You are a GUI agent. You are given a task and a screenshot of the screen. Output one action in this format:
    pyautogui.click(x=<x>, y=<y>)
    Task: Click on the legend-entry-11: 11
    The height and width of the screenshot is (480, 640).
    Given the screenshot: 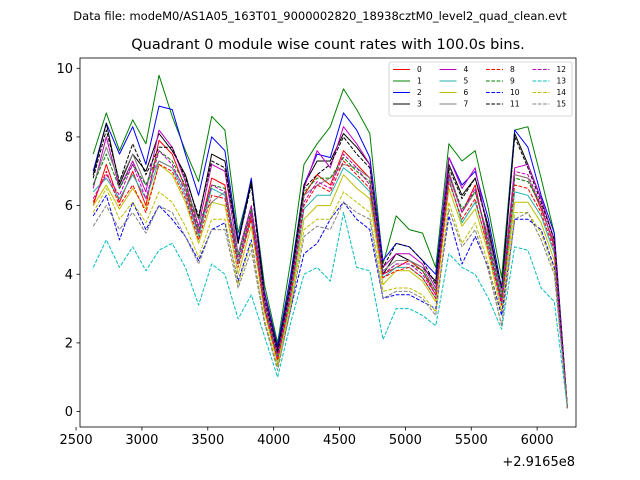 What is the action you would take?
    pyautogui.click(x=503, y=104)
    